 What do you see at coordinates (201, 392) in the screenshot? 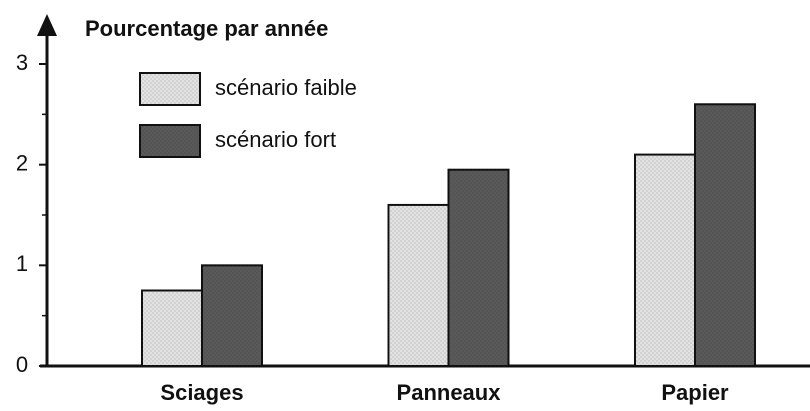
I see `x-tick-label: Sciages` at bounding box center [201, 392].